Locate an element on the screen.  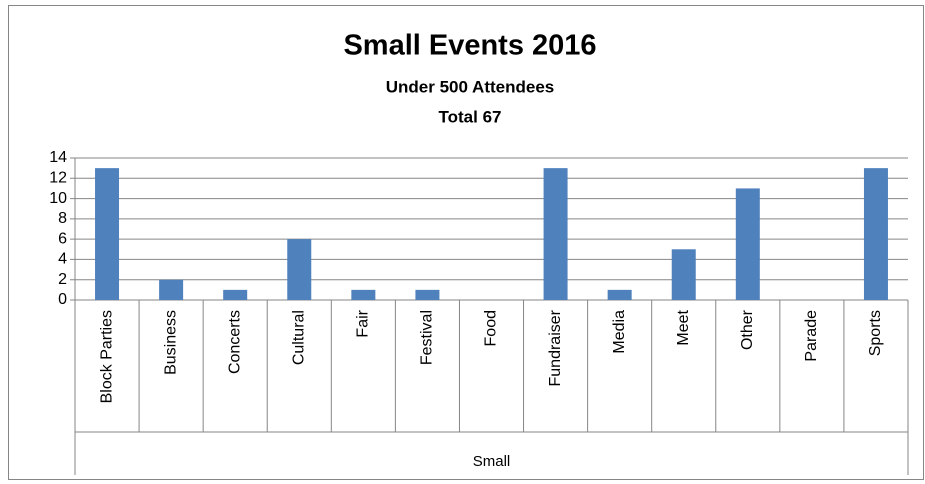
x-tick-label: Media is located at coordinates (619, 332).